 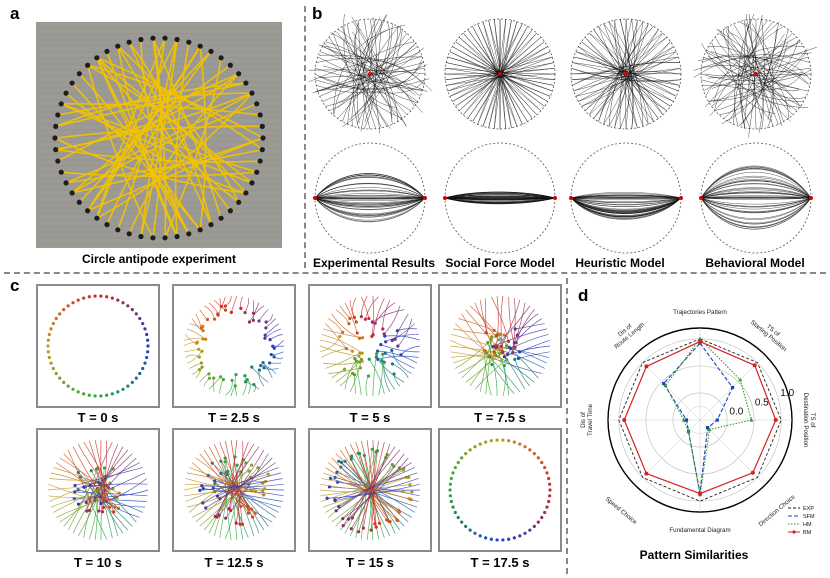 What do you see at coordinates (754, 365) in the screenshot?
I see `data-point` at bounding box center [754, 365].